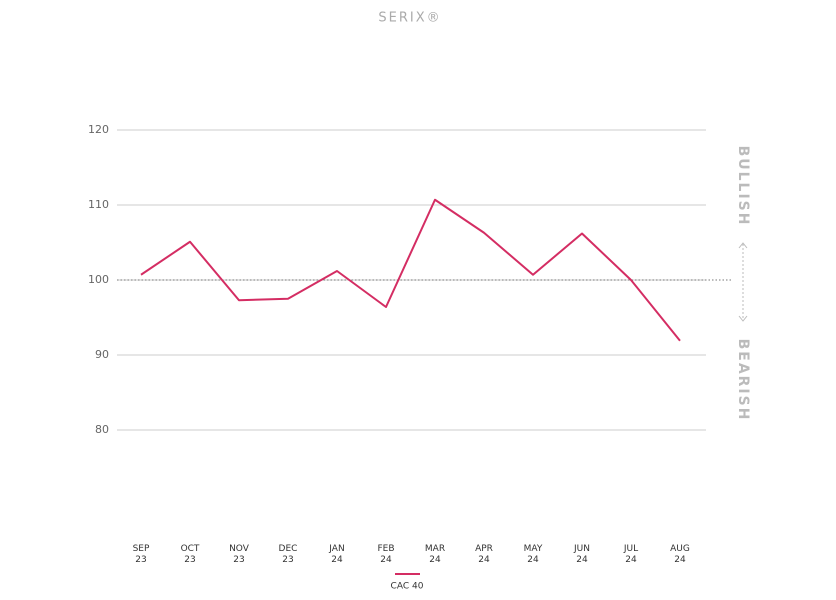 The width and height of the screenshot is (836, 600). I want to click on x-tick-label-line: DEC, so click(288, 549).